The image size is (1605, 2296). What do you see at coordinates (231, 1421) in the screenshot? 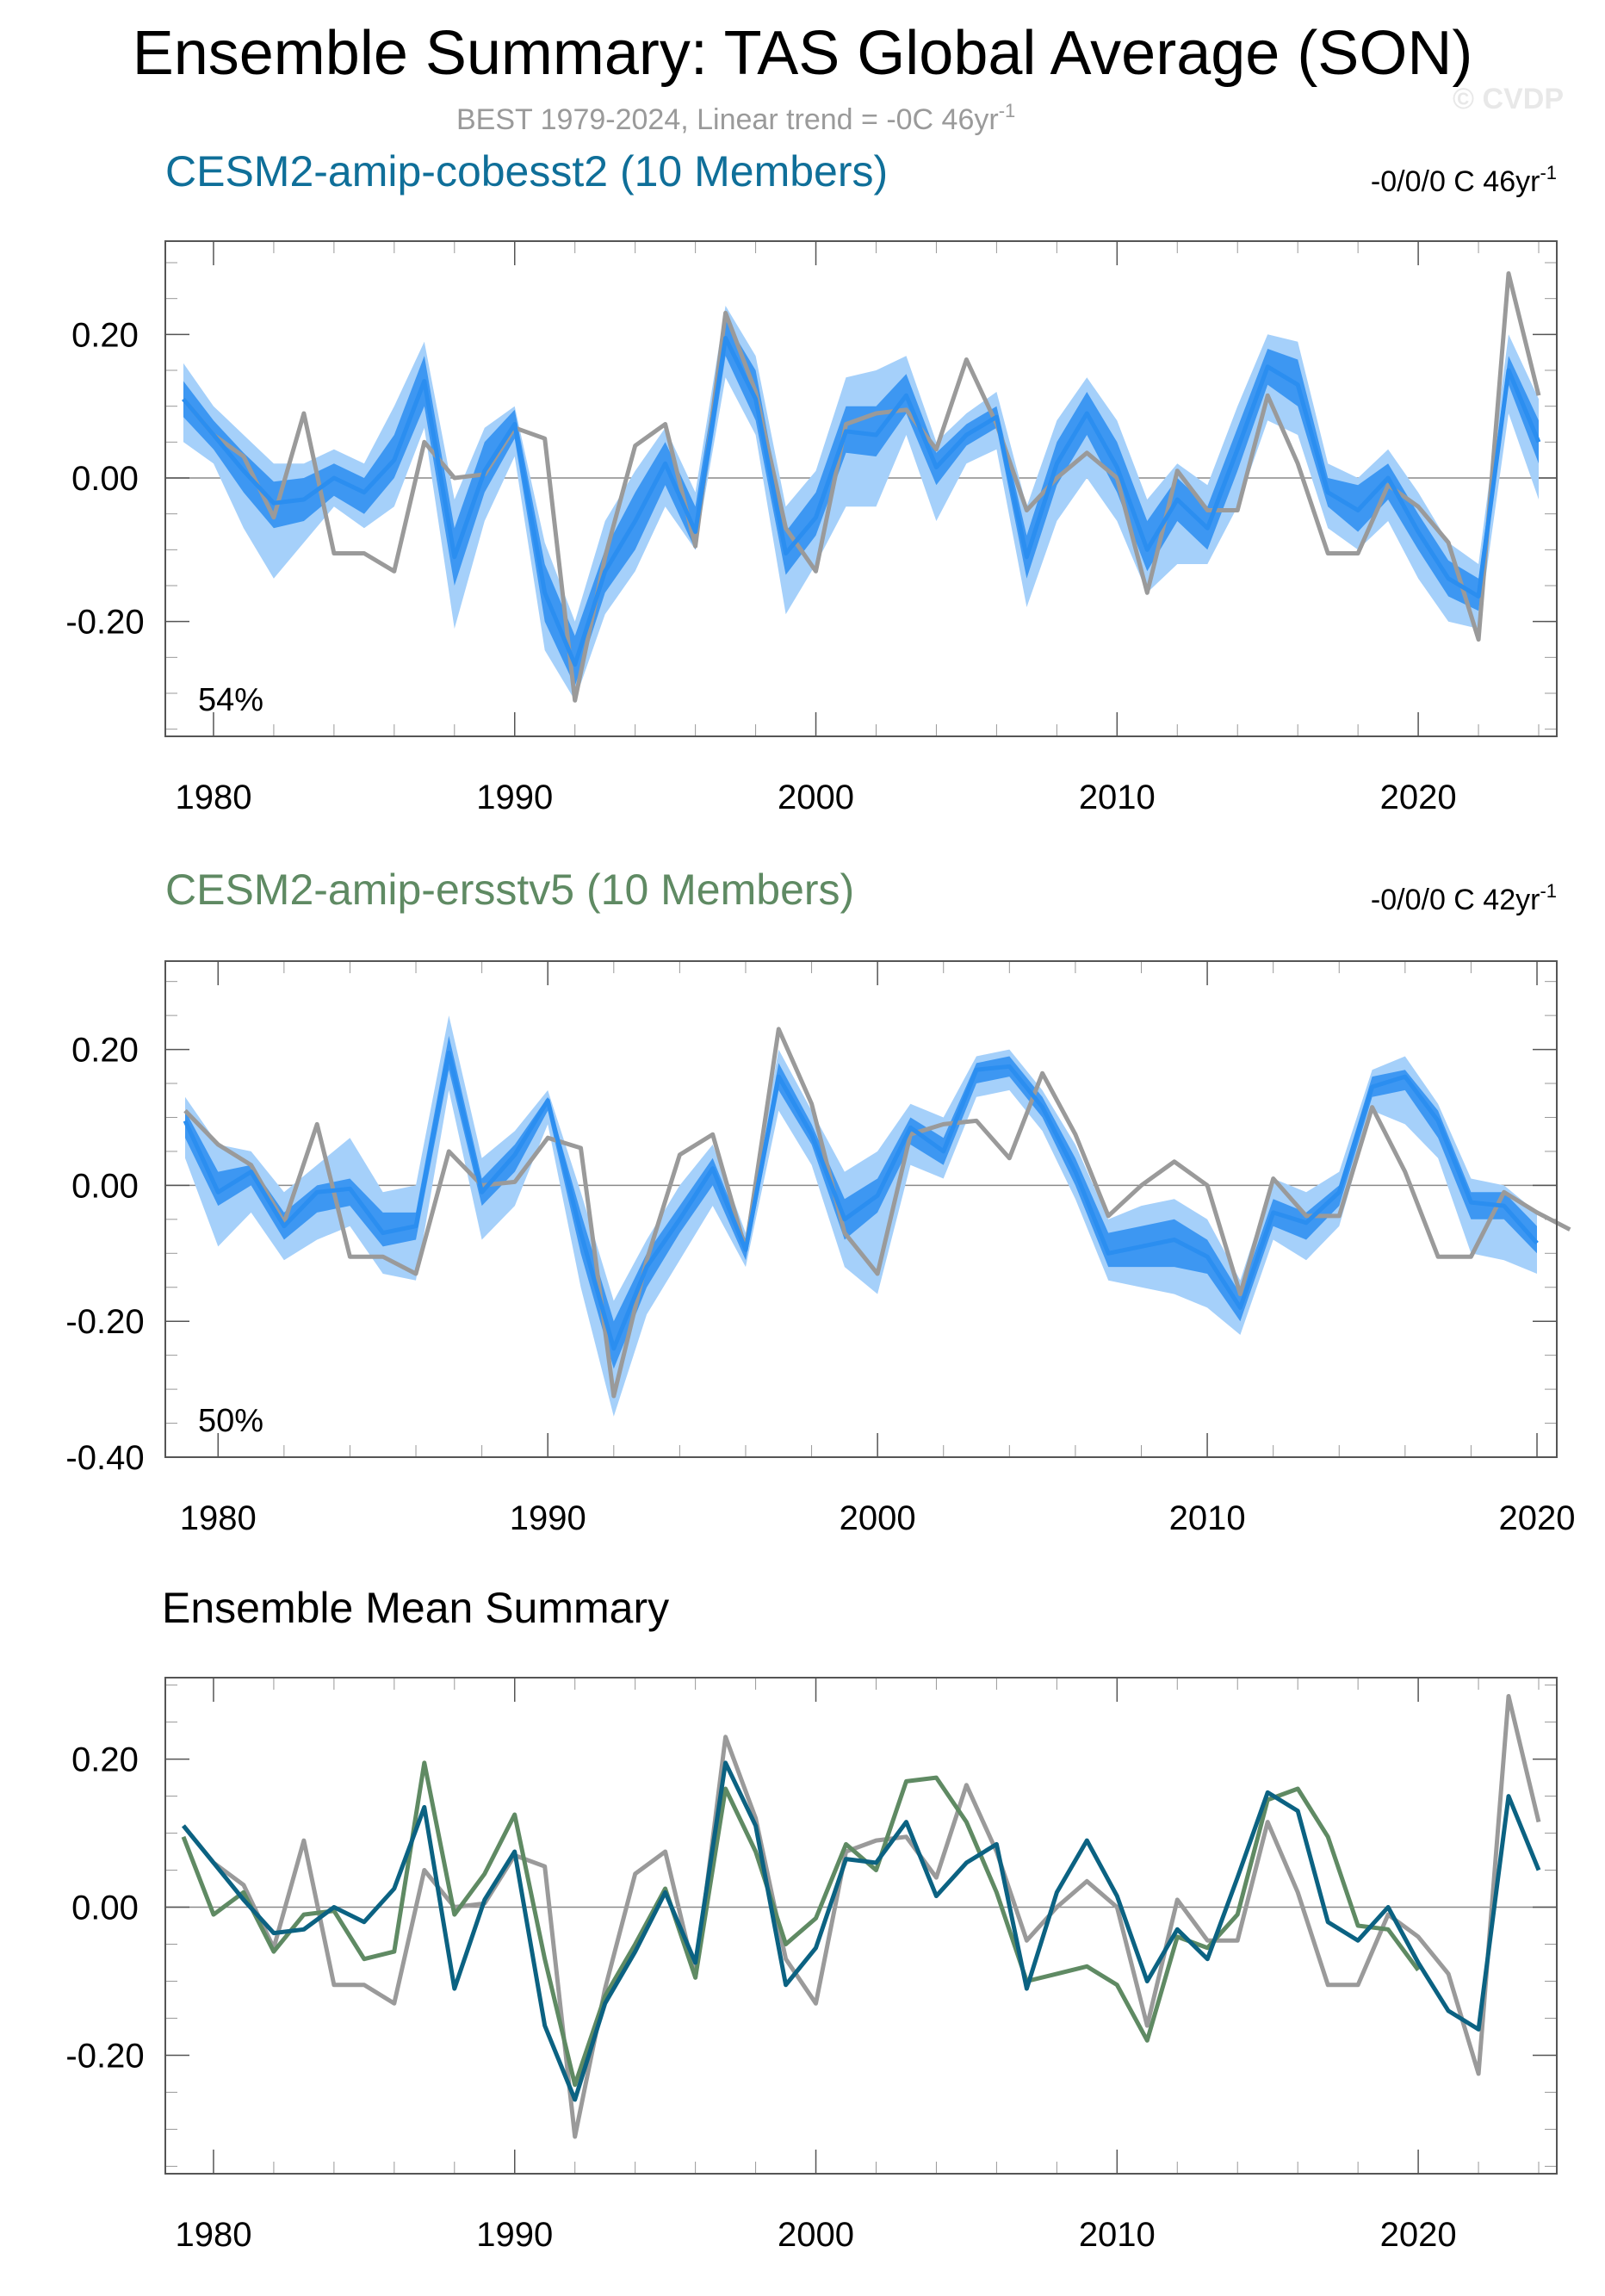
I see `percent-label: 50%` at bounding box center [231, 1421].